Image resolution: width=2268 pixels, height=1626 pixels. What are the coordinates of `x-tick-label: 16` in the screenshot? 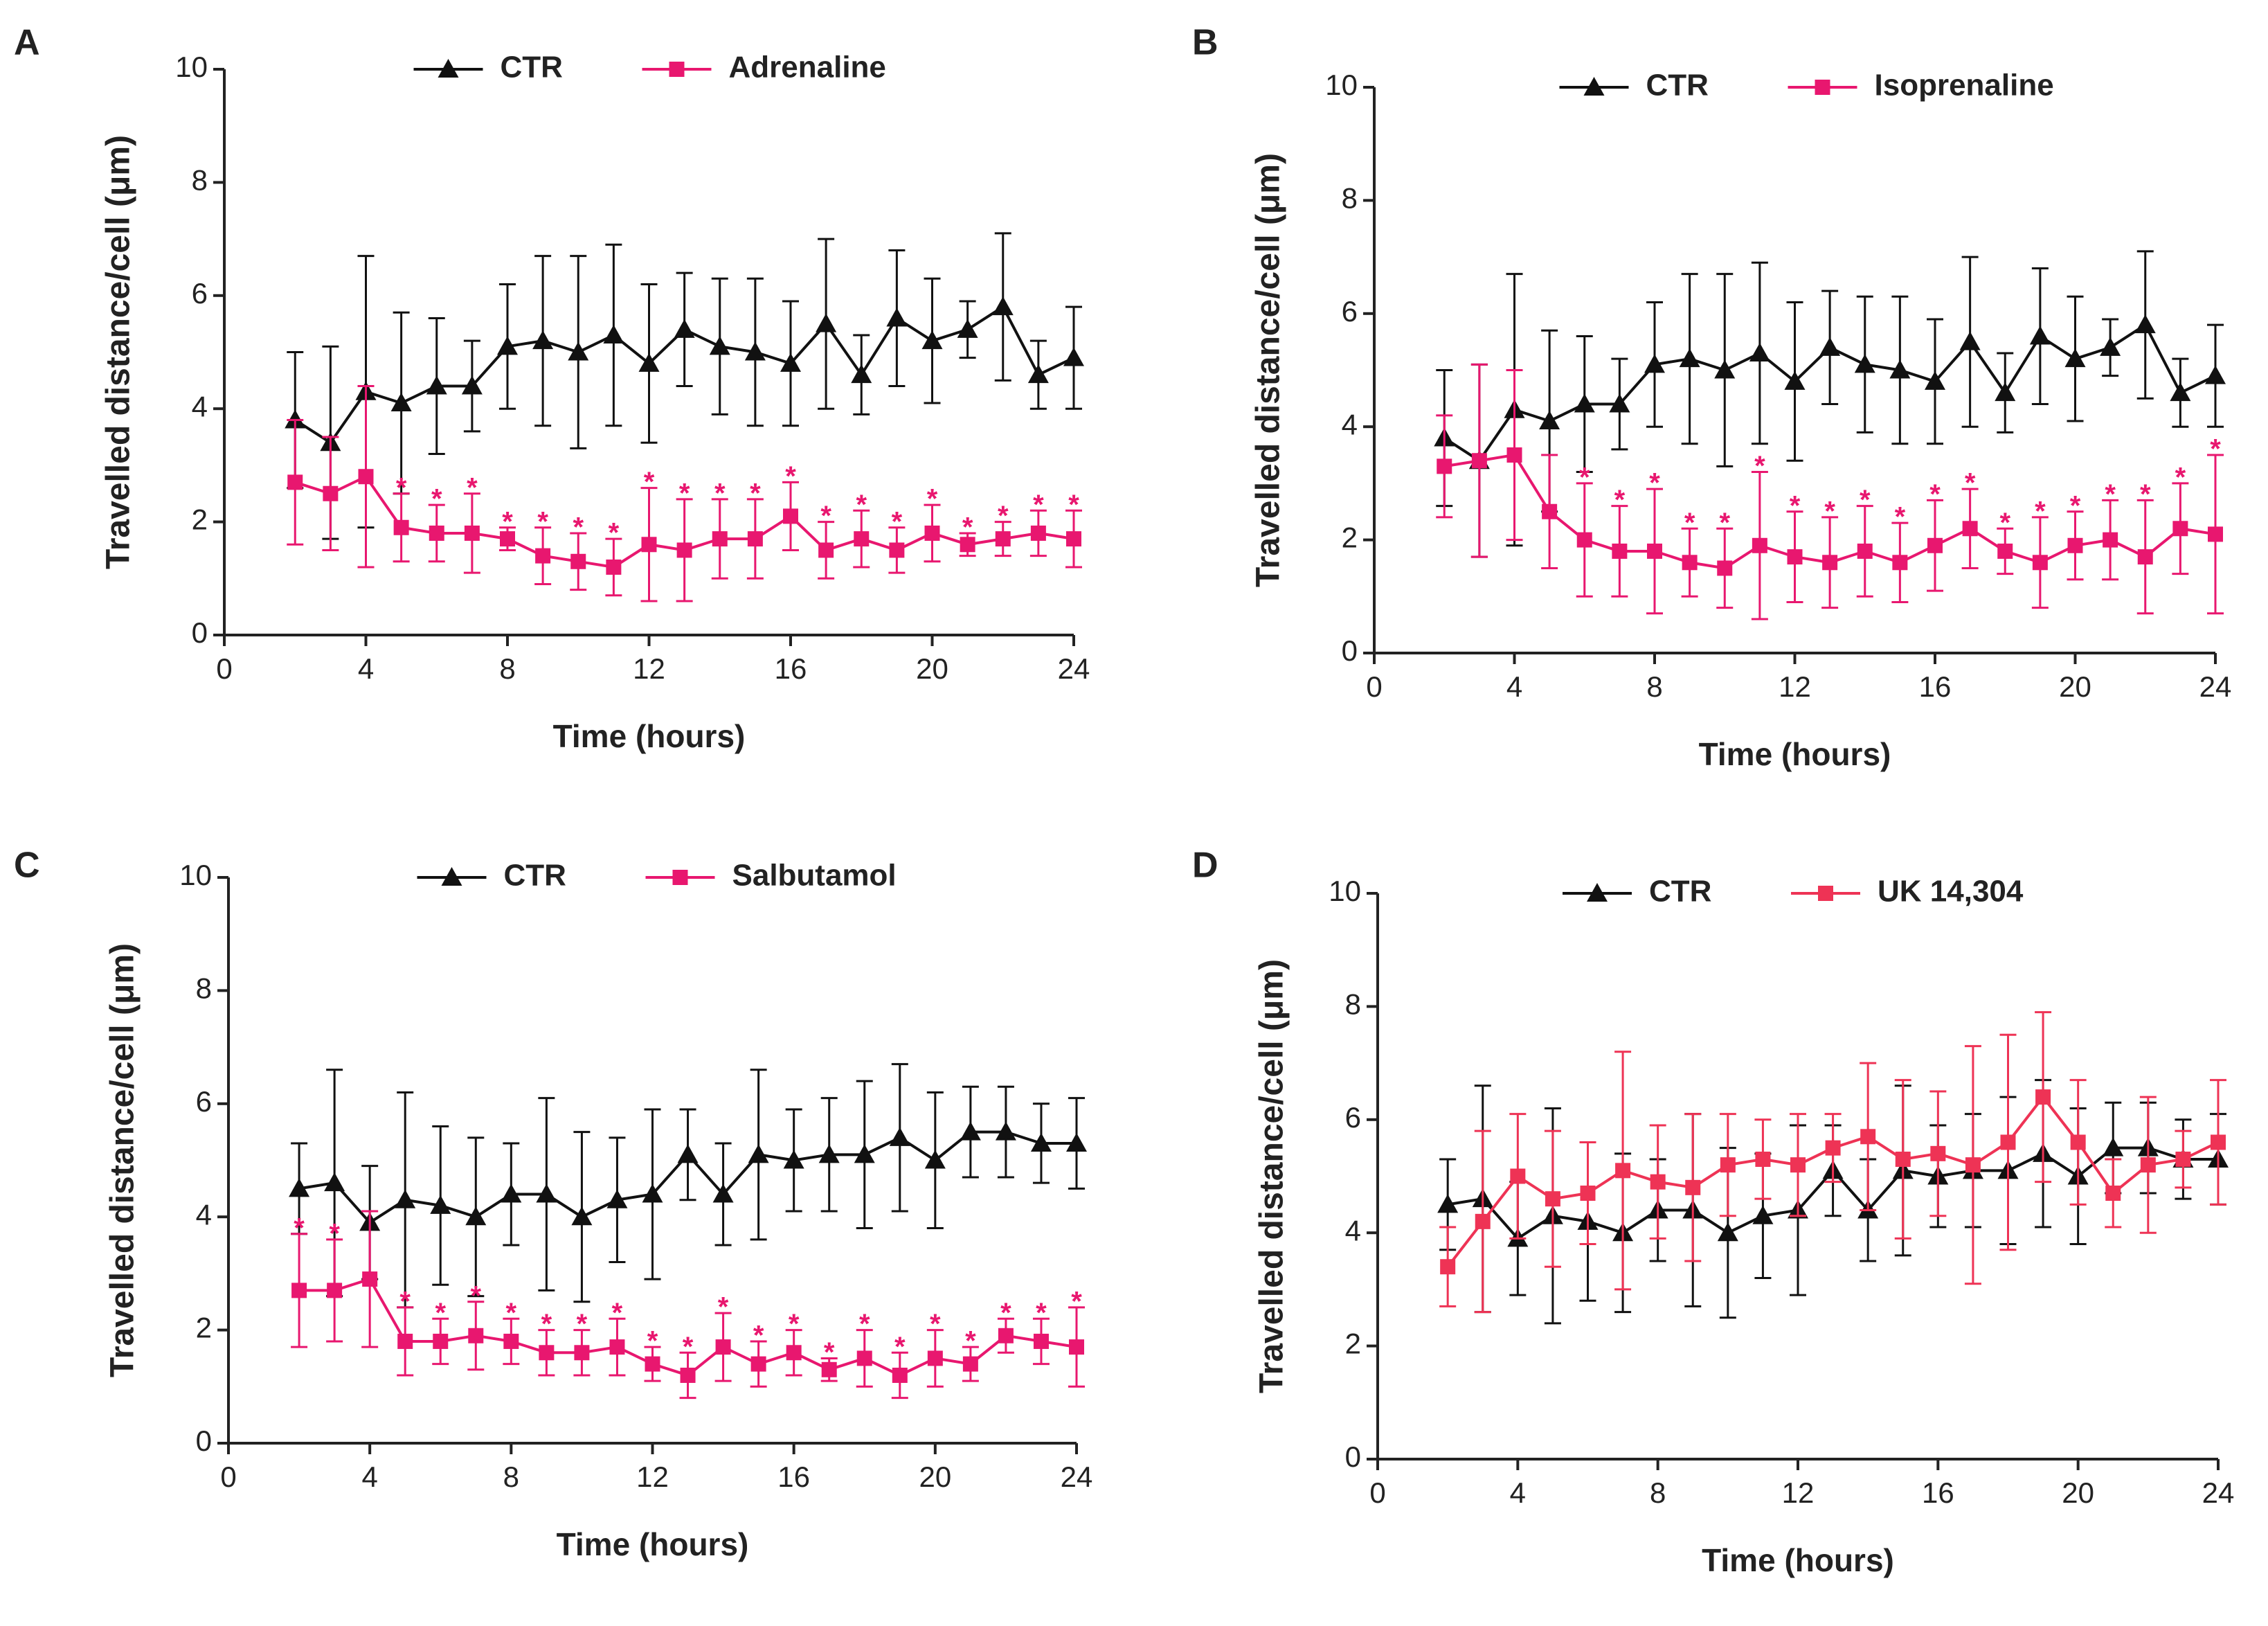 It's located at (791, 669).